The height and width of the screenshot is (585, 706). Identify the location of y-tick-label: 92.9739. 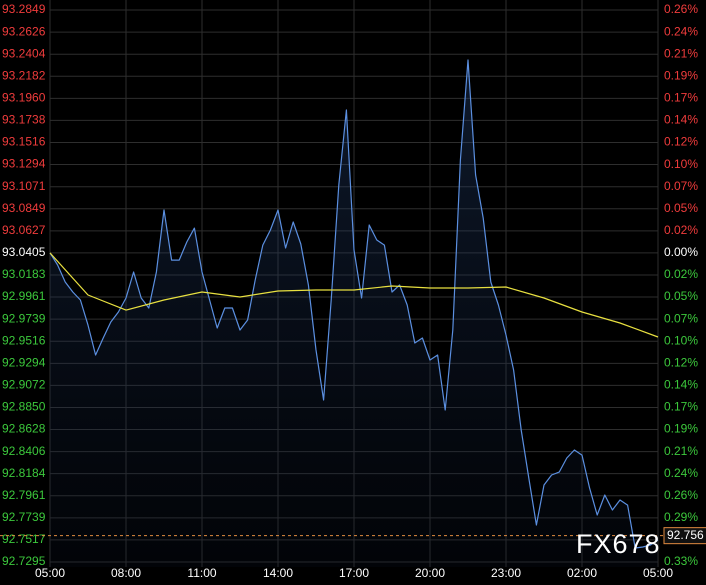
(24, 318).